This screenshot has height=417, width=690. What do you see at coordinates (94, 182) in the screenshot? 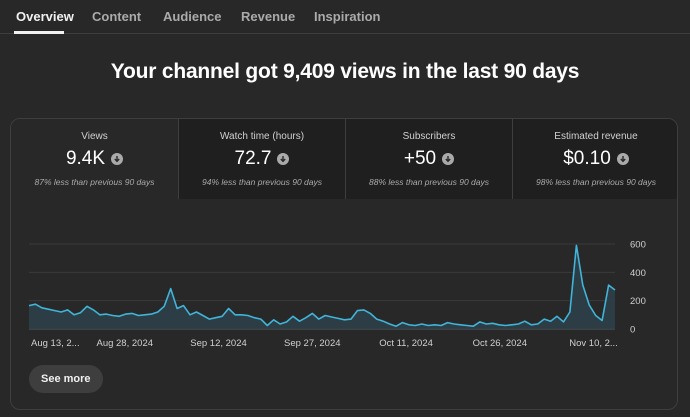
I see `metric-comparison: 87% less than previous 90 days` at bounding box center [94, 182].